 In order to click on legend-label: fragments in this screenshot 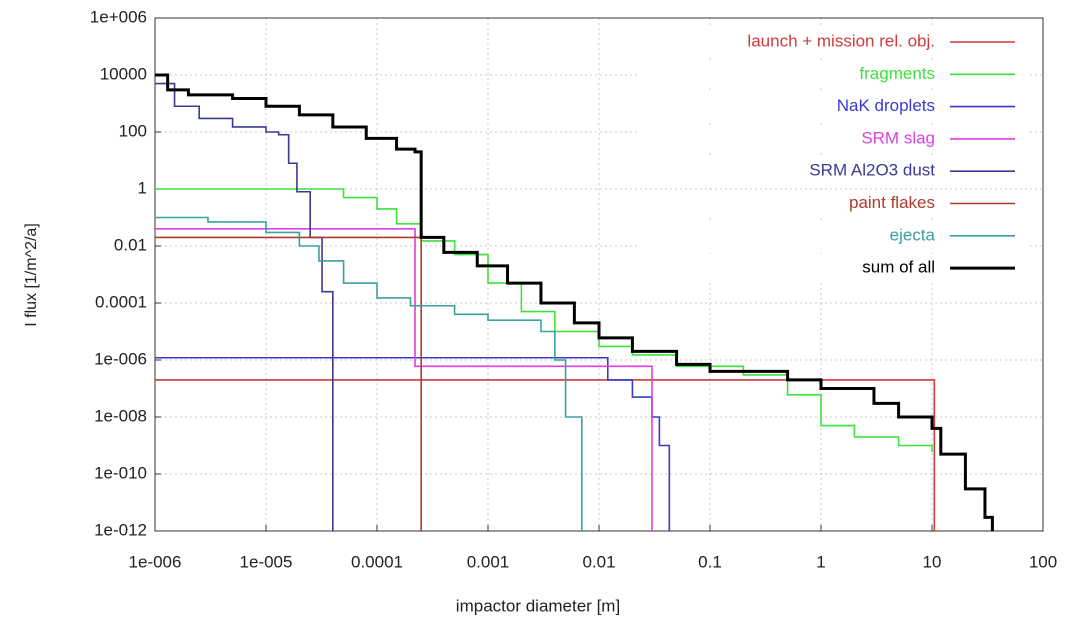, I will do `click(897, 73)`.